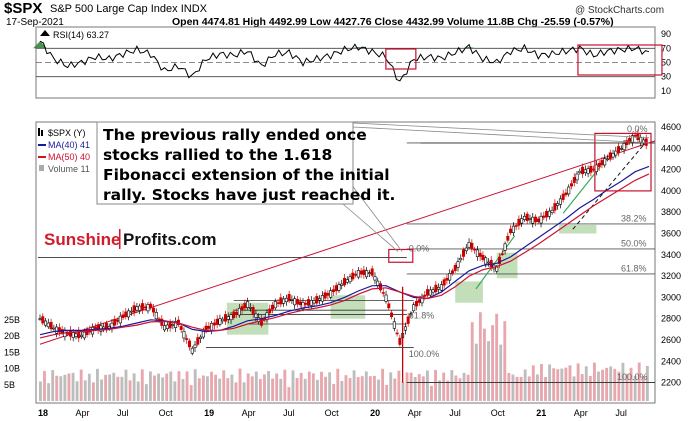 Image resolution: width=700 pixels, height=421 pixels. What do you see at coordinates (610, 185) in the screenshot?
I see `dashed-trendline` at bounding box center [610, 185].